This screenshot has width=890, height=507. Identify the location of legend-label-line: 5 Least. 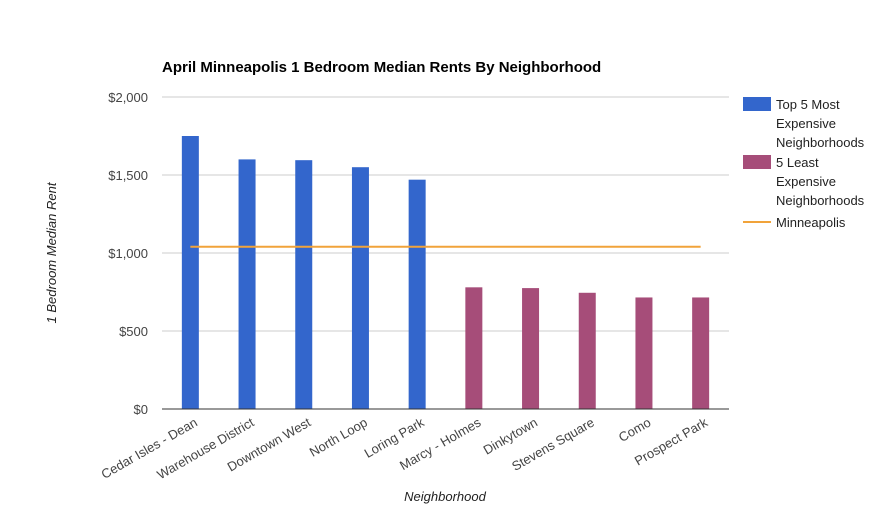
(797, 162).